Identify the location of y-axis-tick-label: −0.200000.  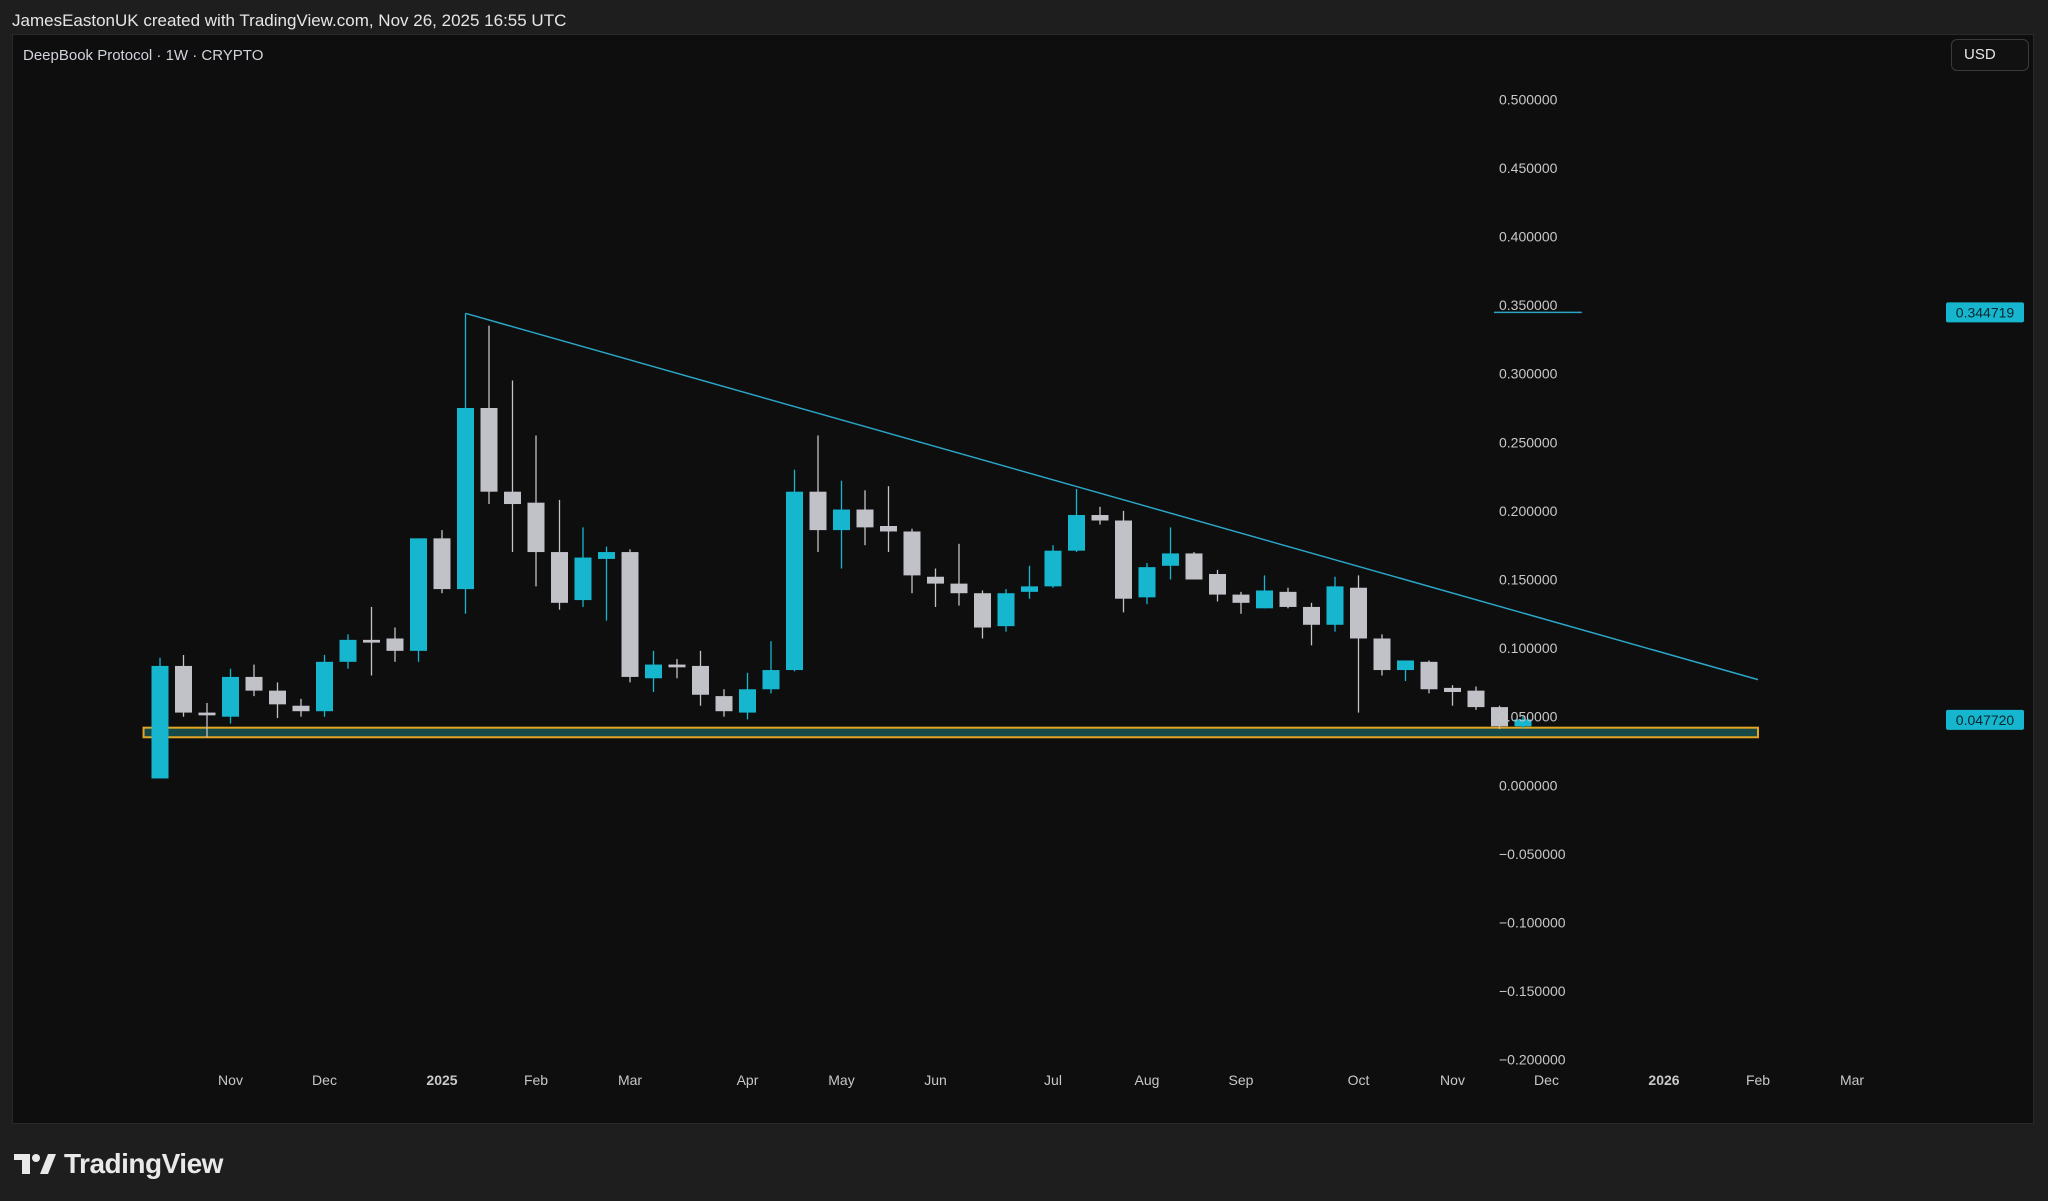
(1532, 1060).